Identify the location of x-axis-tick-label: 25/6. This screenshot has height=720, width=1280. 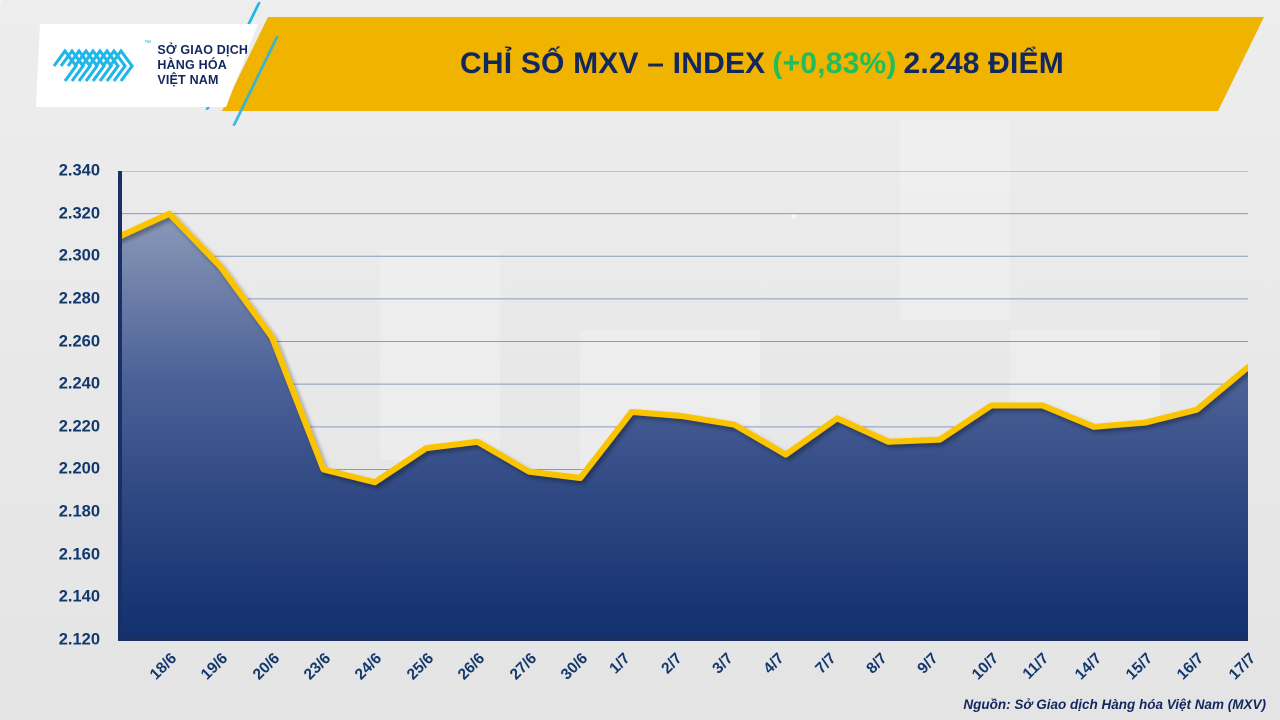
(420, 667).